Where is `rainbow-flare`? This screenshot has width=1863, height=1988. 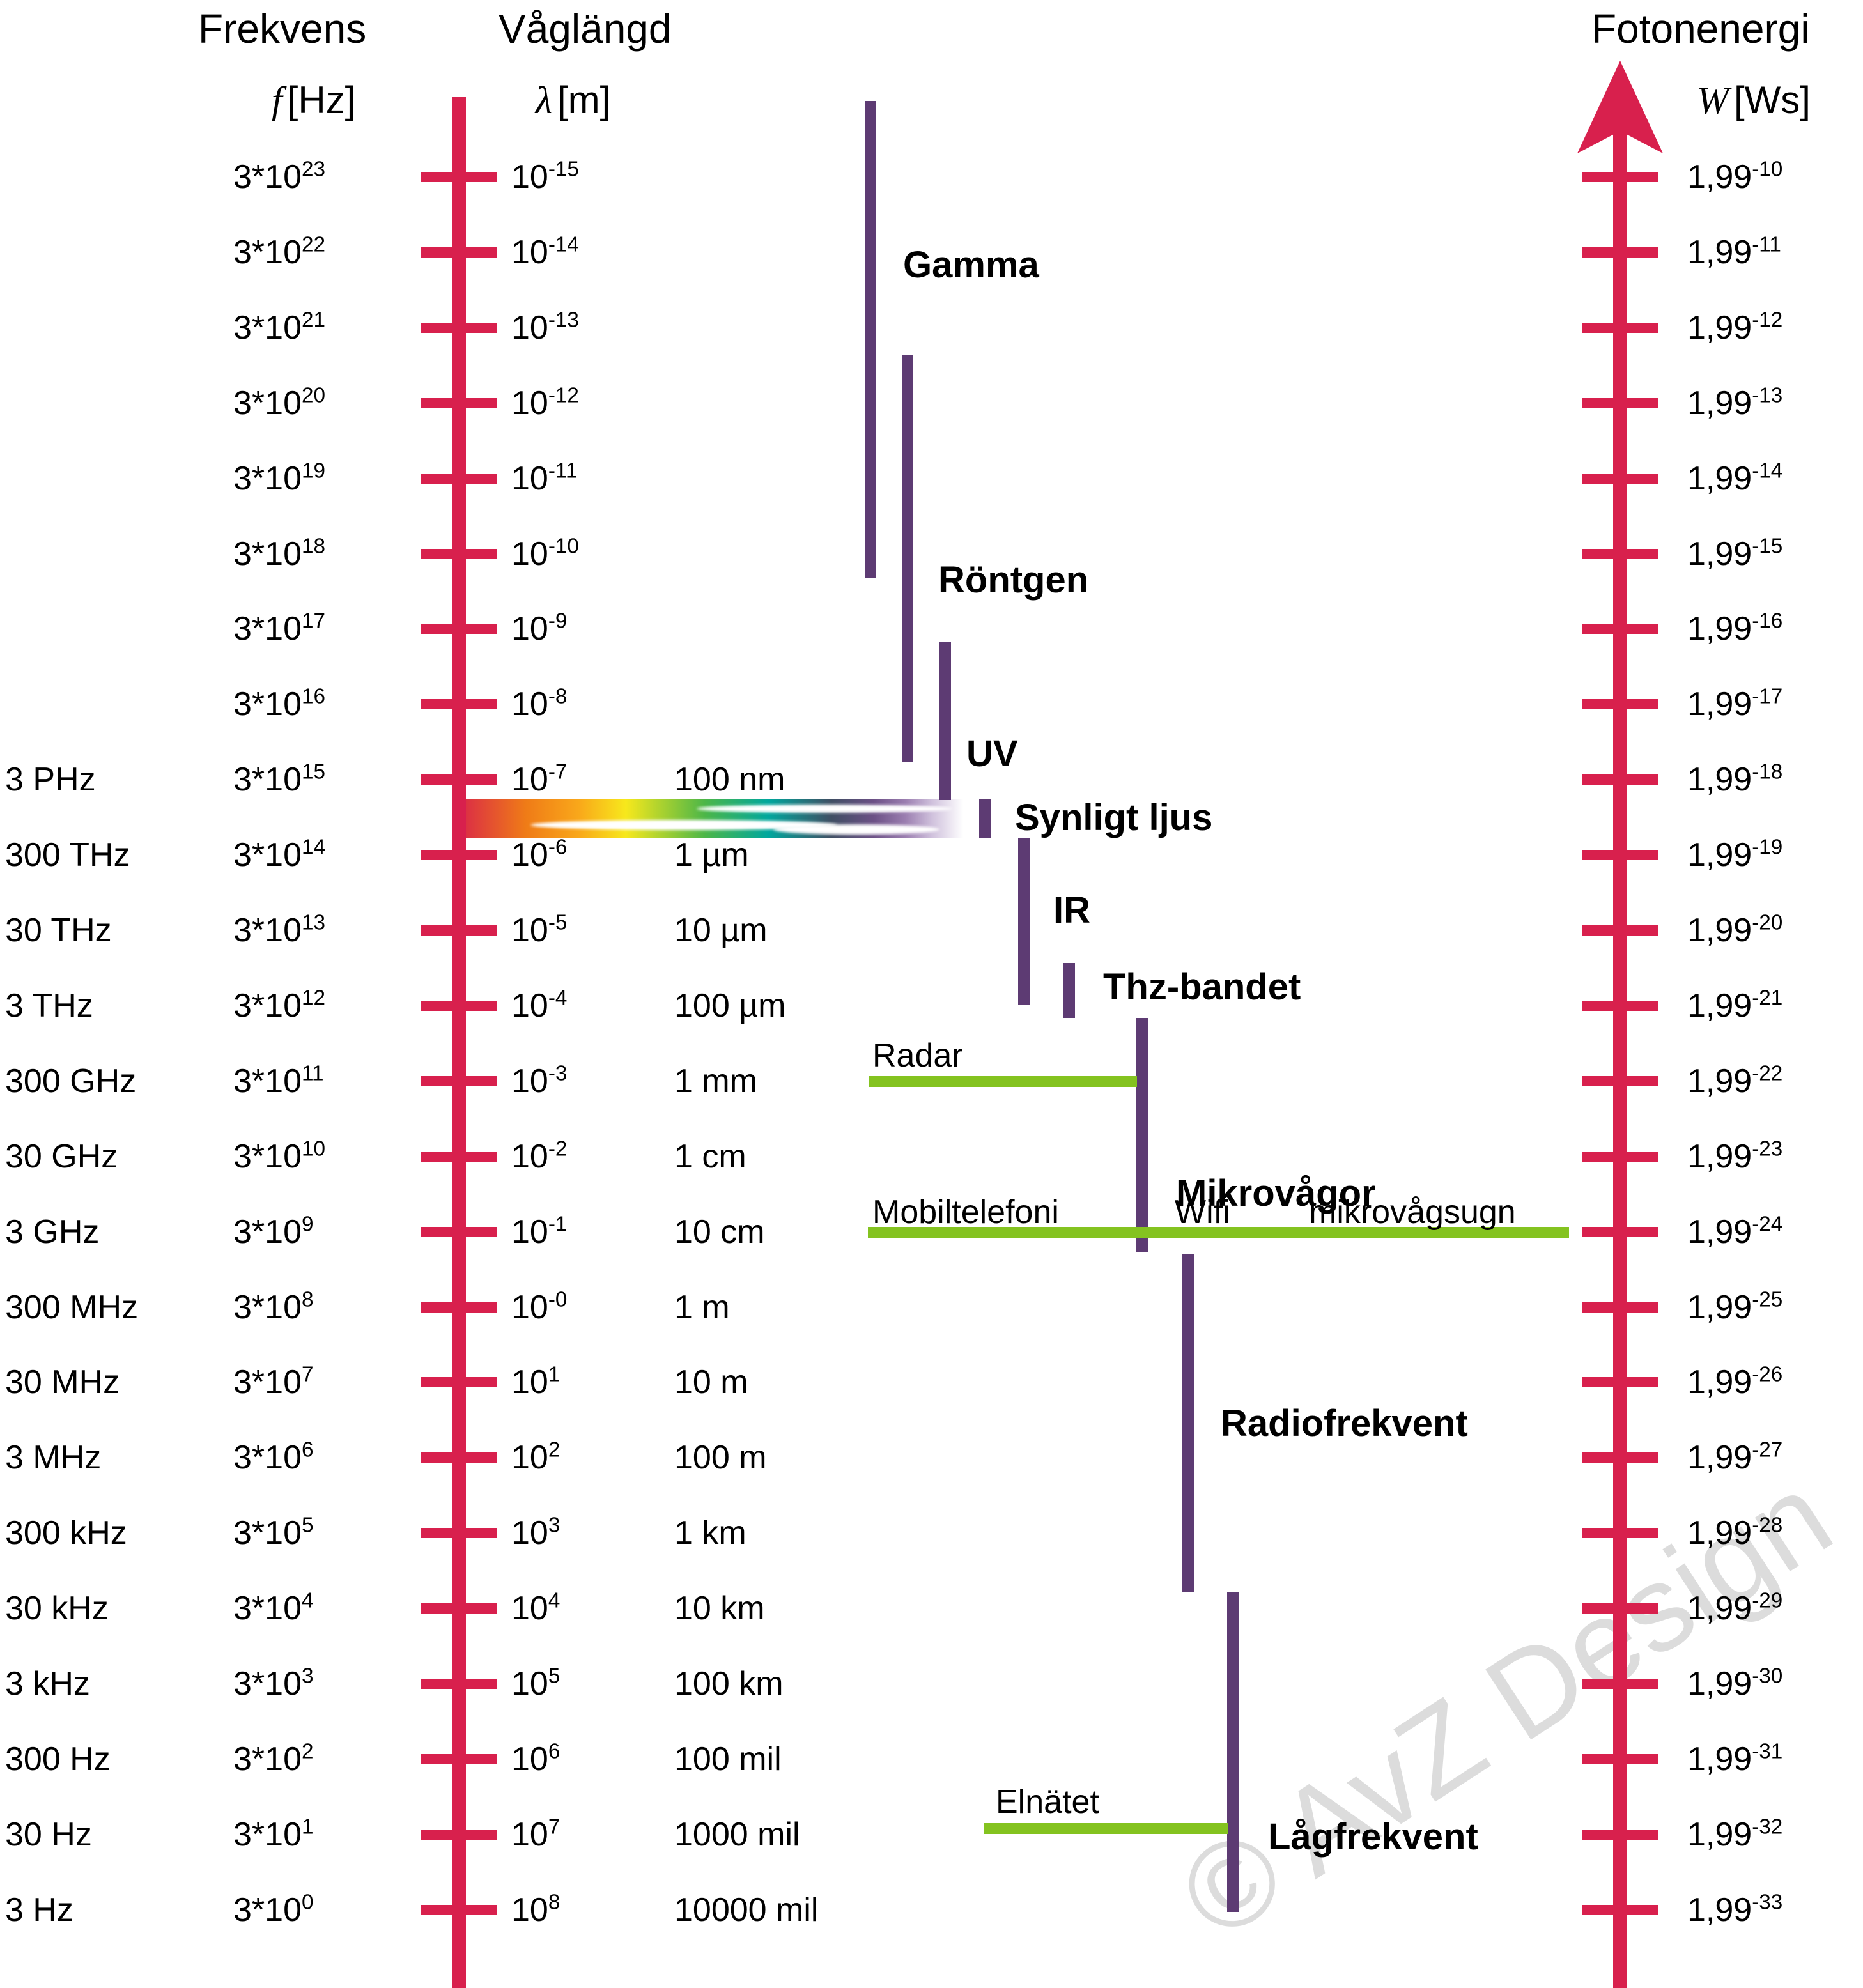
rainbow-flare is located at coordinates (856, 829).